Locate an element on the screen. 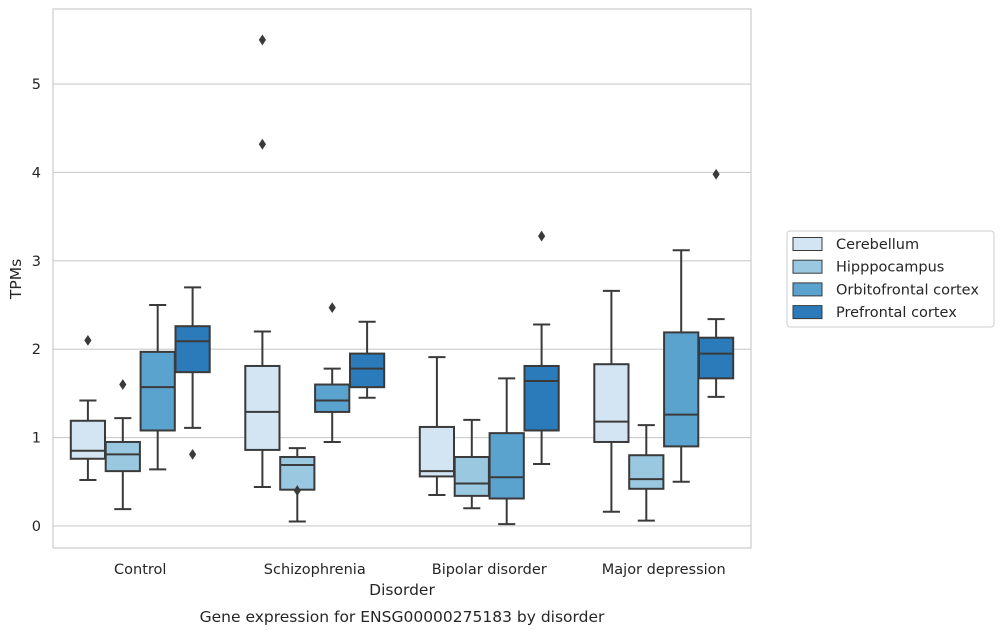 This screenshot has height=634, width=1003. x-tick-label: Control is located at coordinates (140, 570).